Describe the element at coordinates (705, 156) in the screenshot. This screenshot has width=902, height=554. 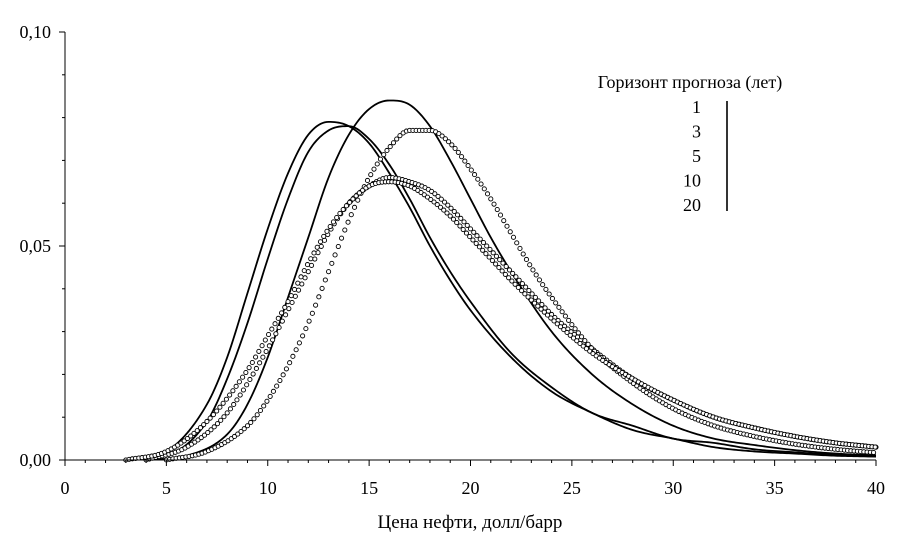
I see `legend-entries: 1 3 5 10 20` at that location.